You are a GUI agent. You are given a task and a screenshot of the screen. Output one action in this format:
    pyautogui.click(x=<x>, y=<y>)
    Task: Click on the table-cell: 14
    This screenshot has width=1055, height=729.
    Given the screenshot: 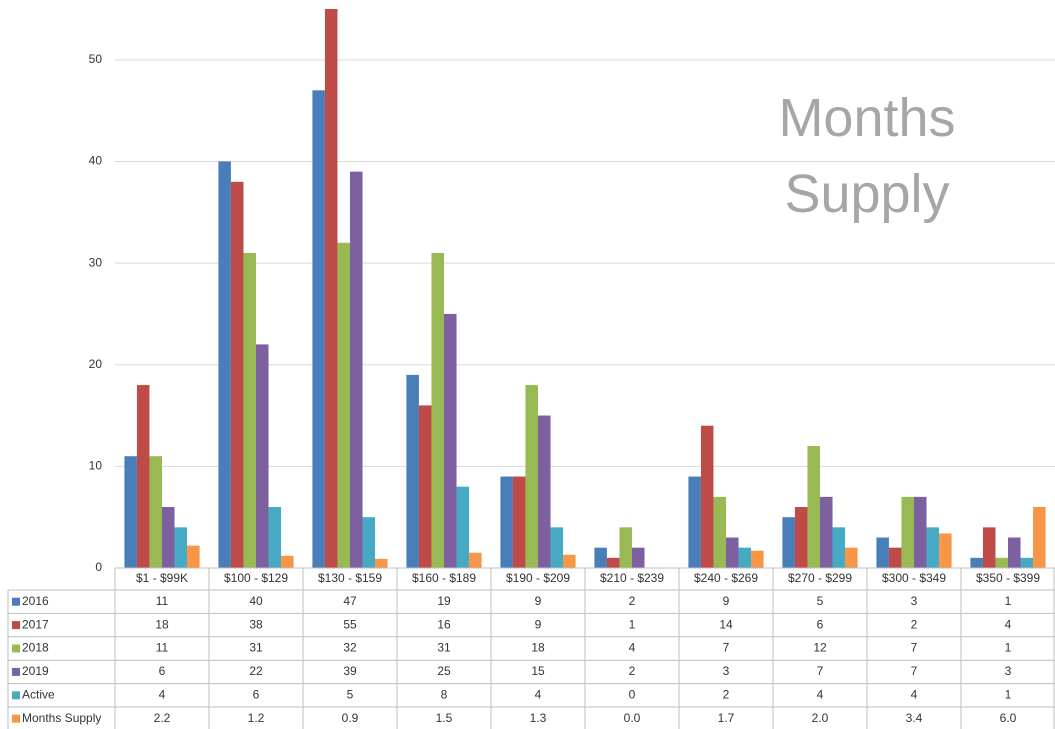 What is the action you would take?
    pyautogui.click(x=726, y=624)
    